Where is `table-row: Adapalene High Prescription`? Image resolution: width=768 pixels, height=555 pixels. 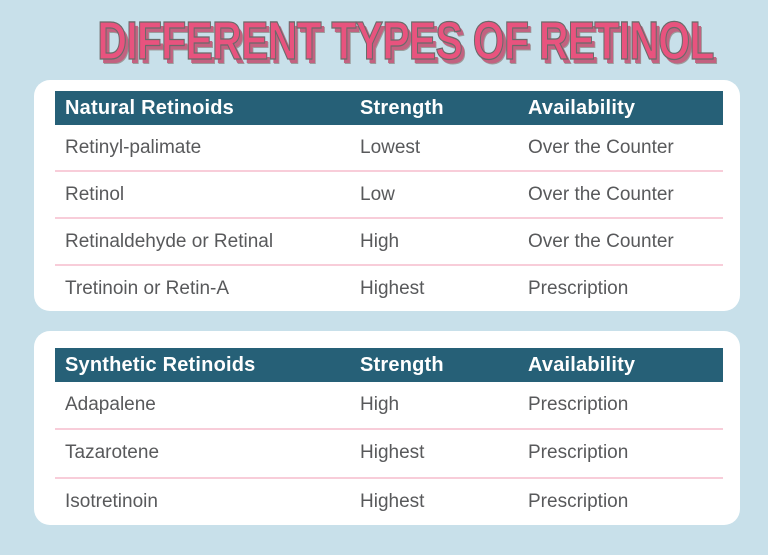
table-row: Adapalene High Prescription is located at coordinates (389, 406).